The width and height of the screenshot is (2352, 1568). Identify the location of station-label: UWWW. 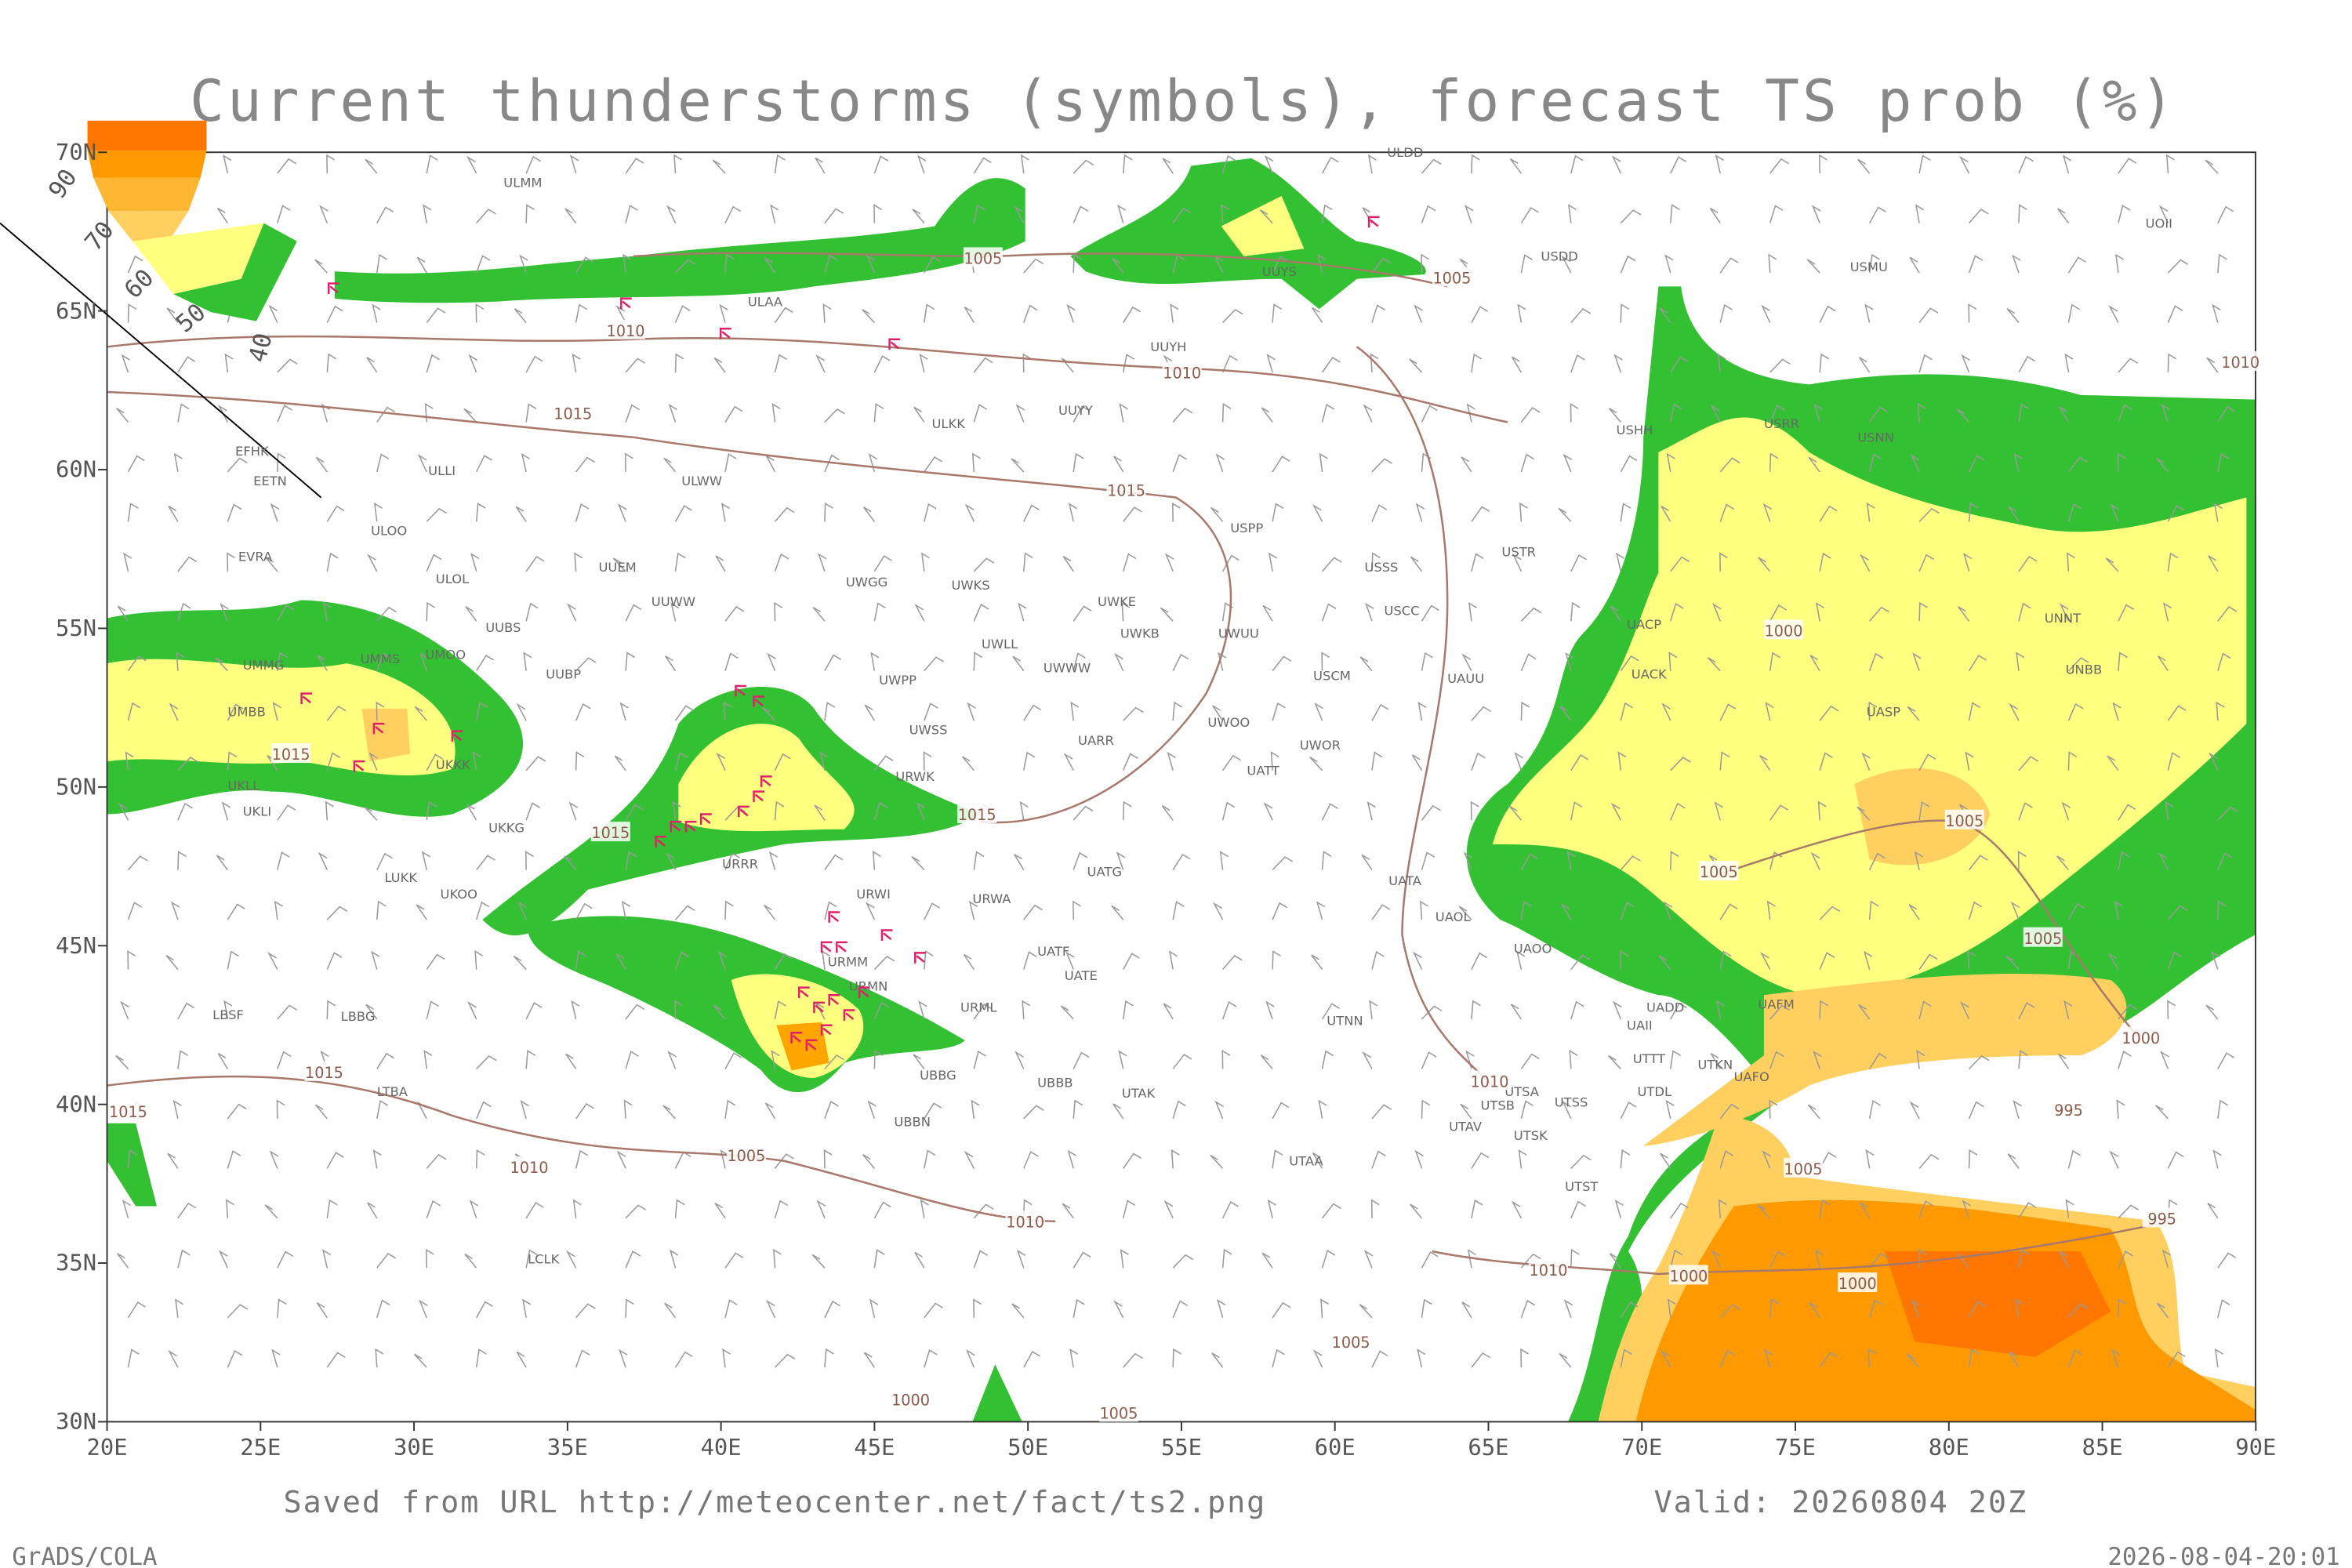
(1067, 668).